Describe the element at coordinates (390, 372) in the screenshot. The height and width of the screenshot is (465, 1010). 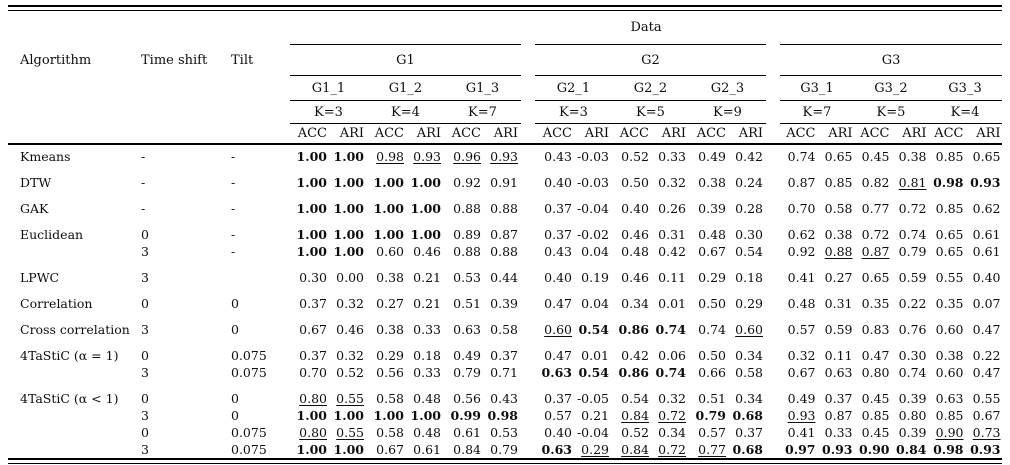
I see `acc-value: 0.56` at that location.